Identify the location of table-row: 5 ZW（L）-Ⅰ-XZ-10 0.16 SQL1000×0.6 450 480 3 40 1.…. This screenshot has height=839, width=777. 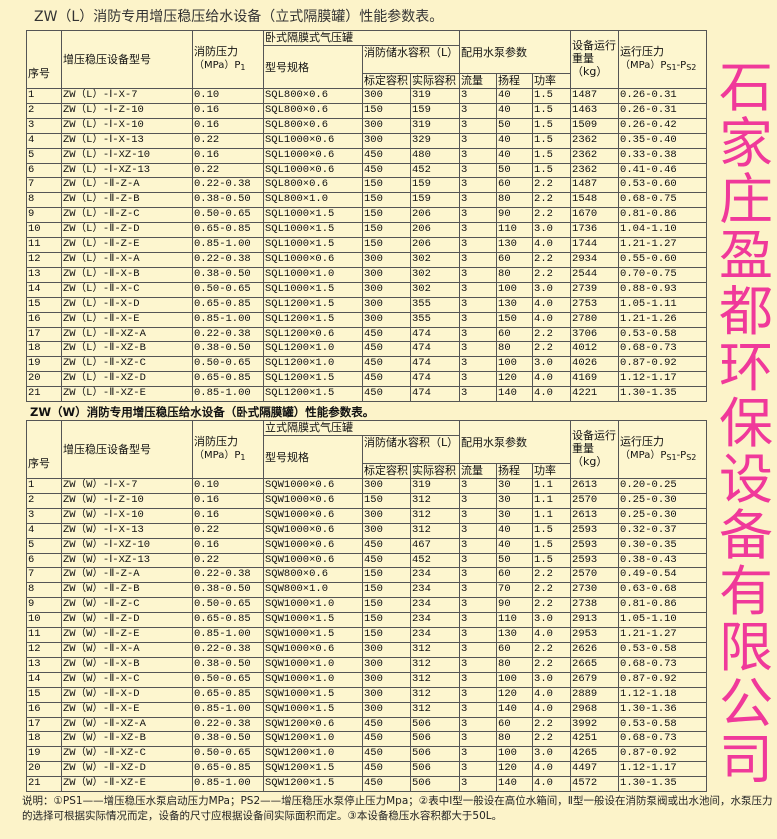
(367, 155).